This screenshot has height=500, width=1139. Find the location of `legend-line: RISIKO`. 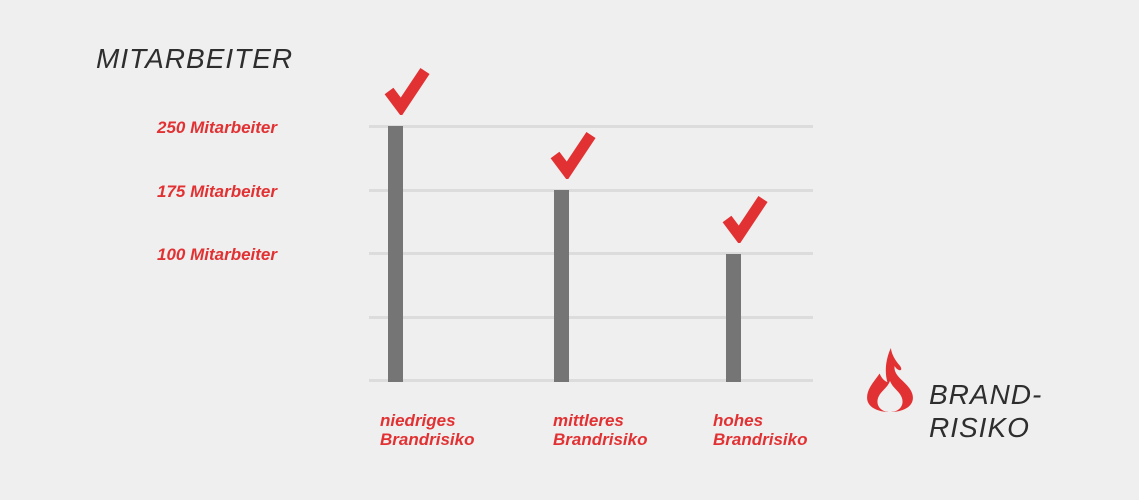

legend-line: RISIKO is located at coordinates (979, 427).